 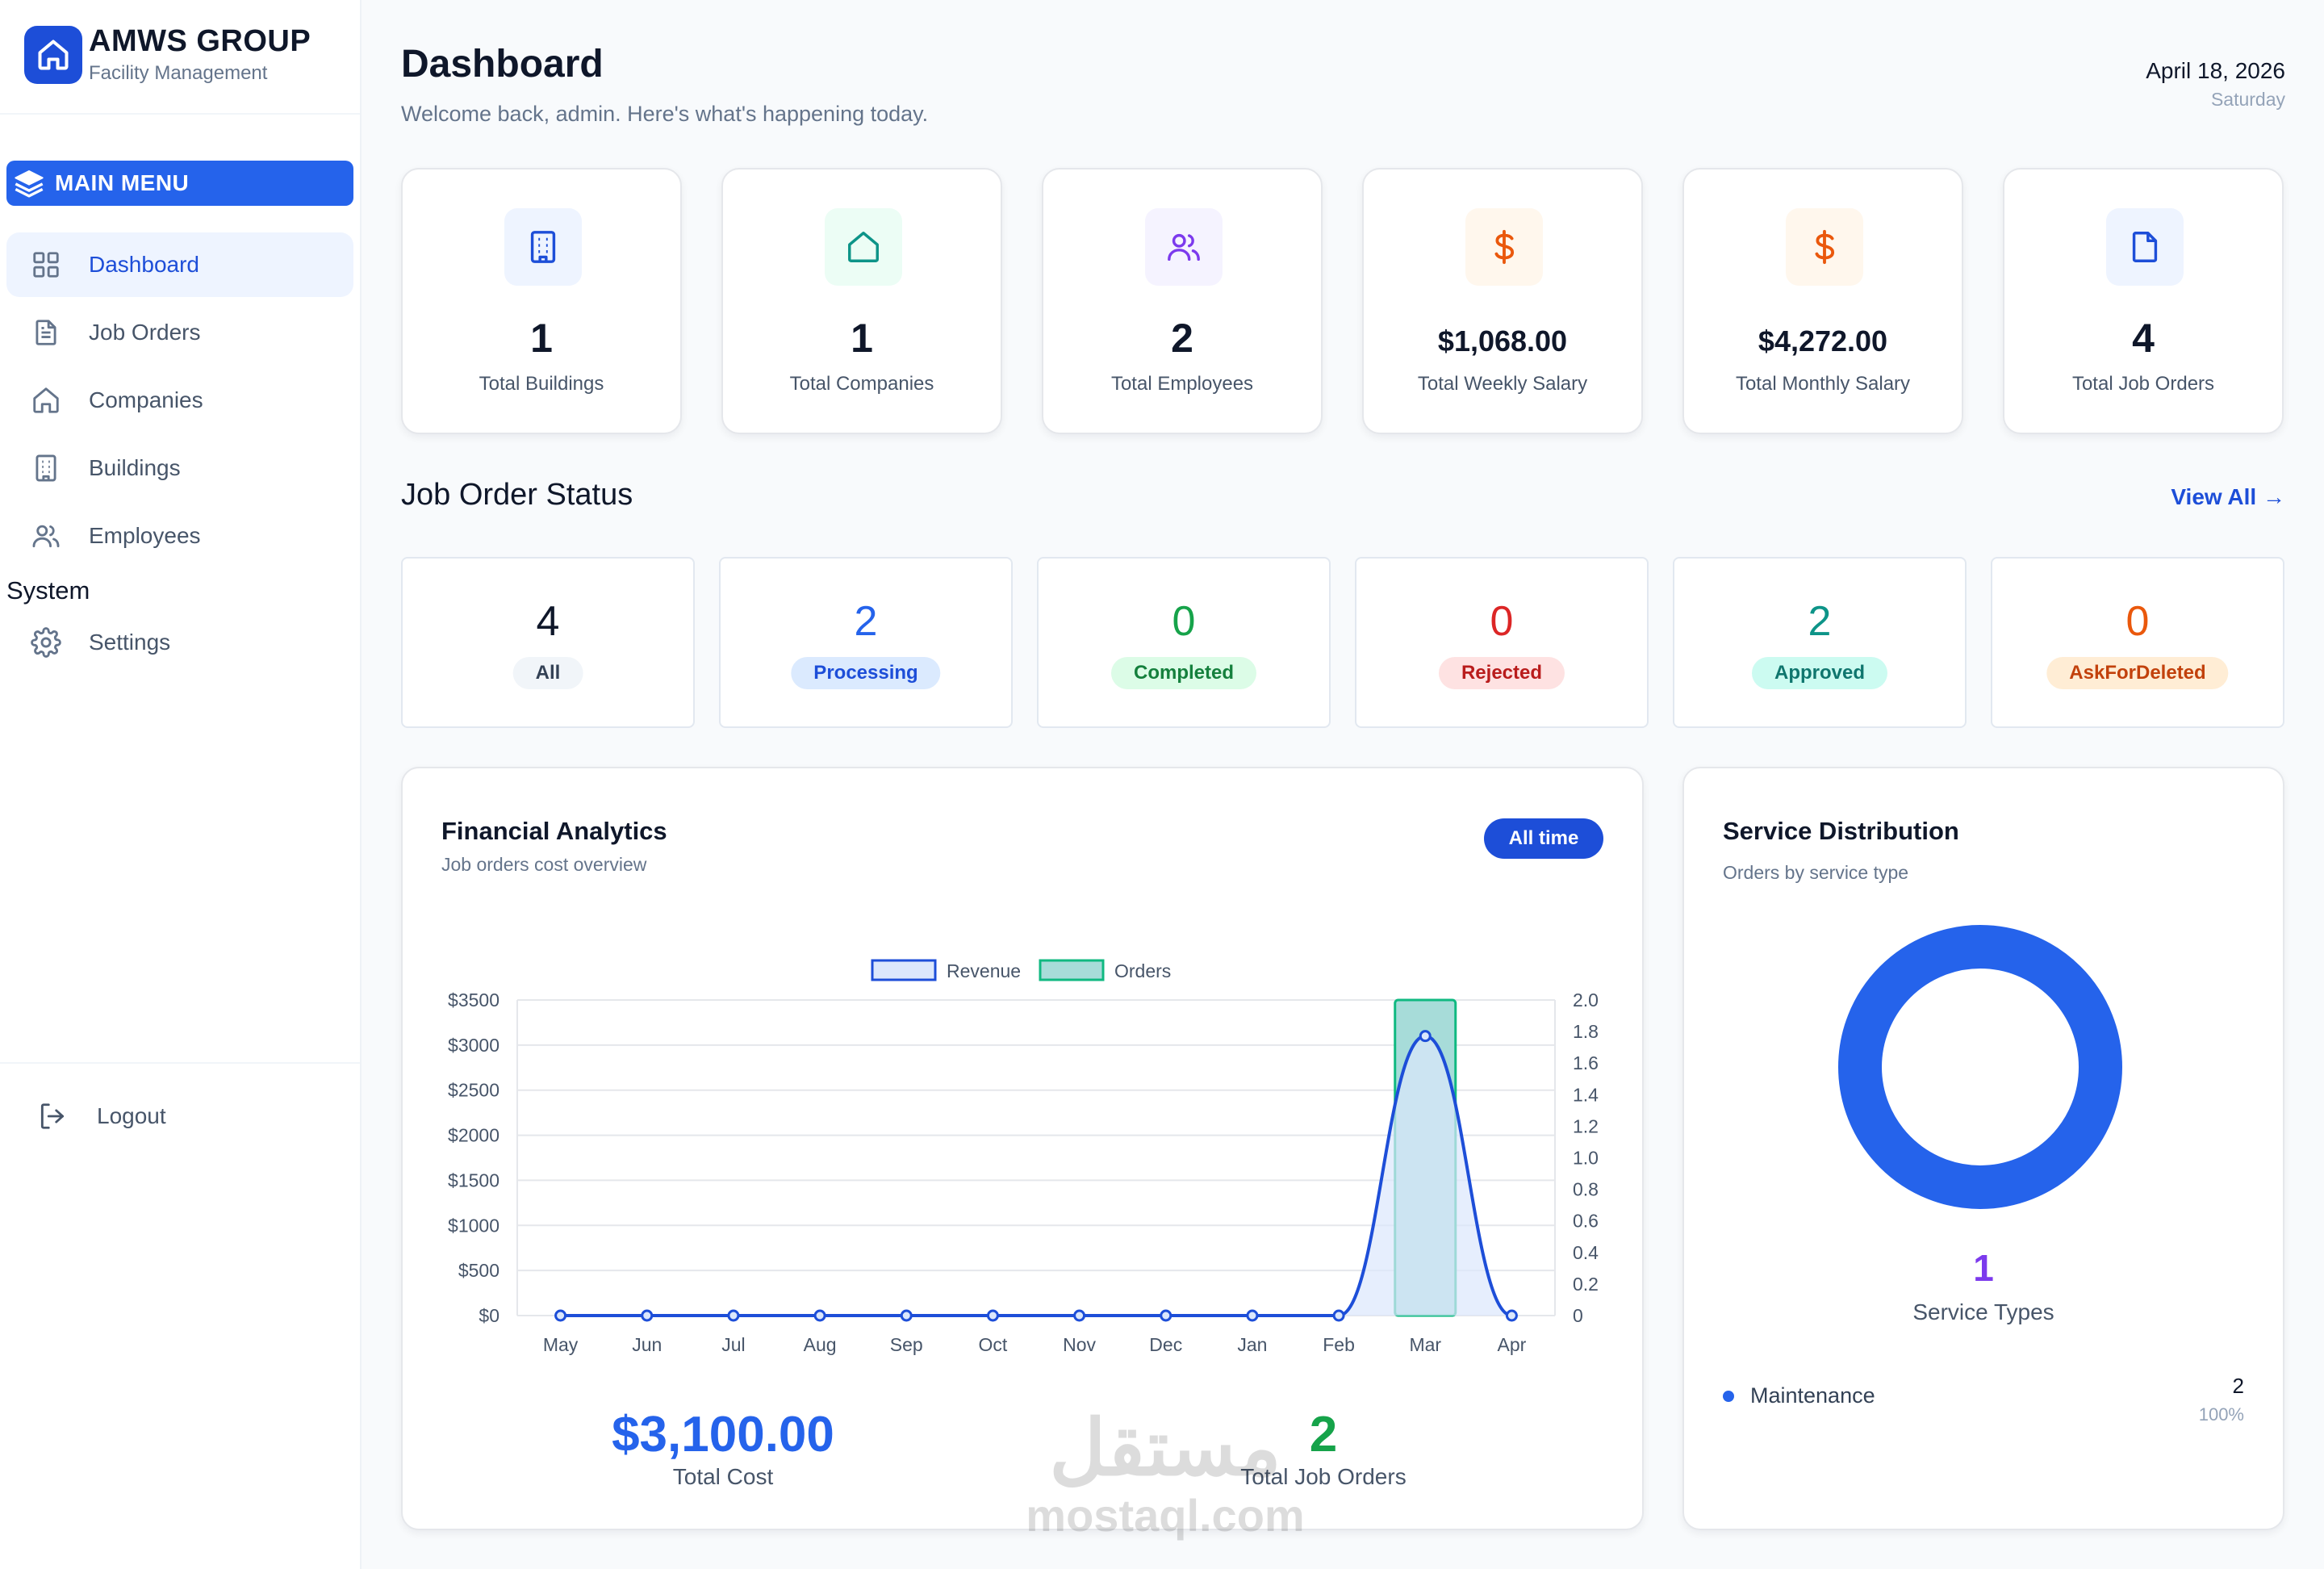 What do you see at coordinates (1820, 621) in the screenshot?
I see `status-count: 2` at bounding box center [1820, 621].